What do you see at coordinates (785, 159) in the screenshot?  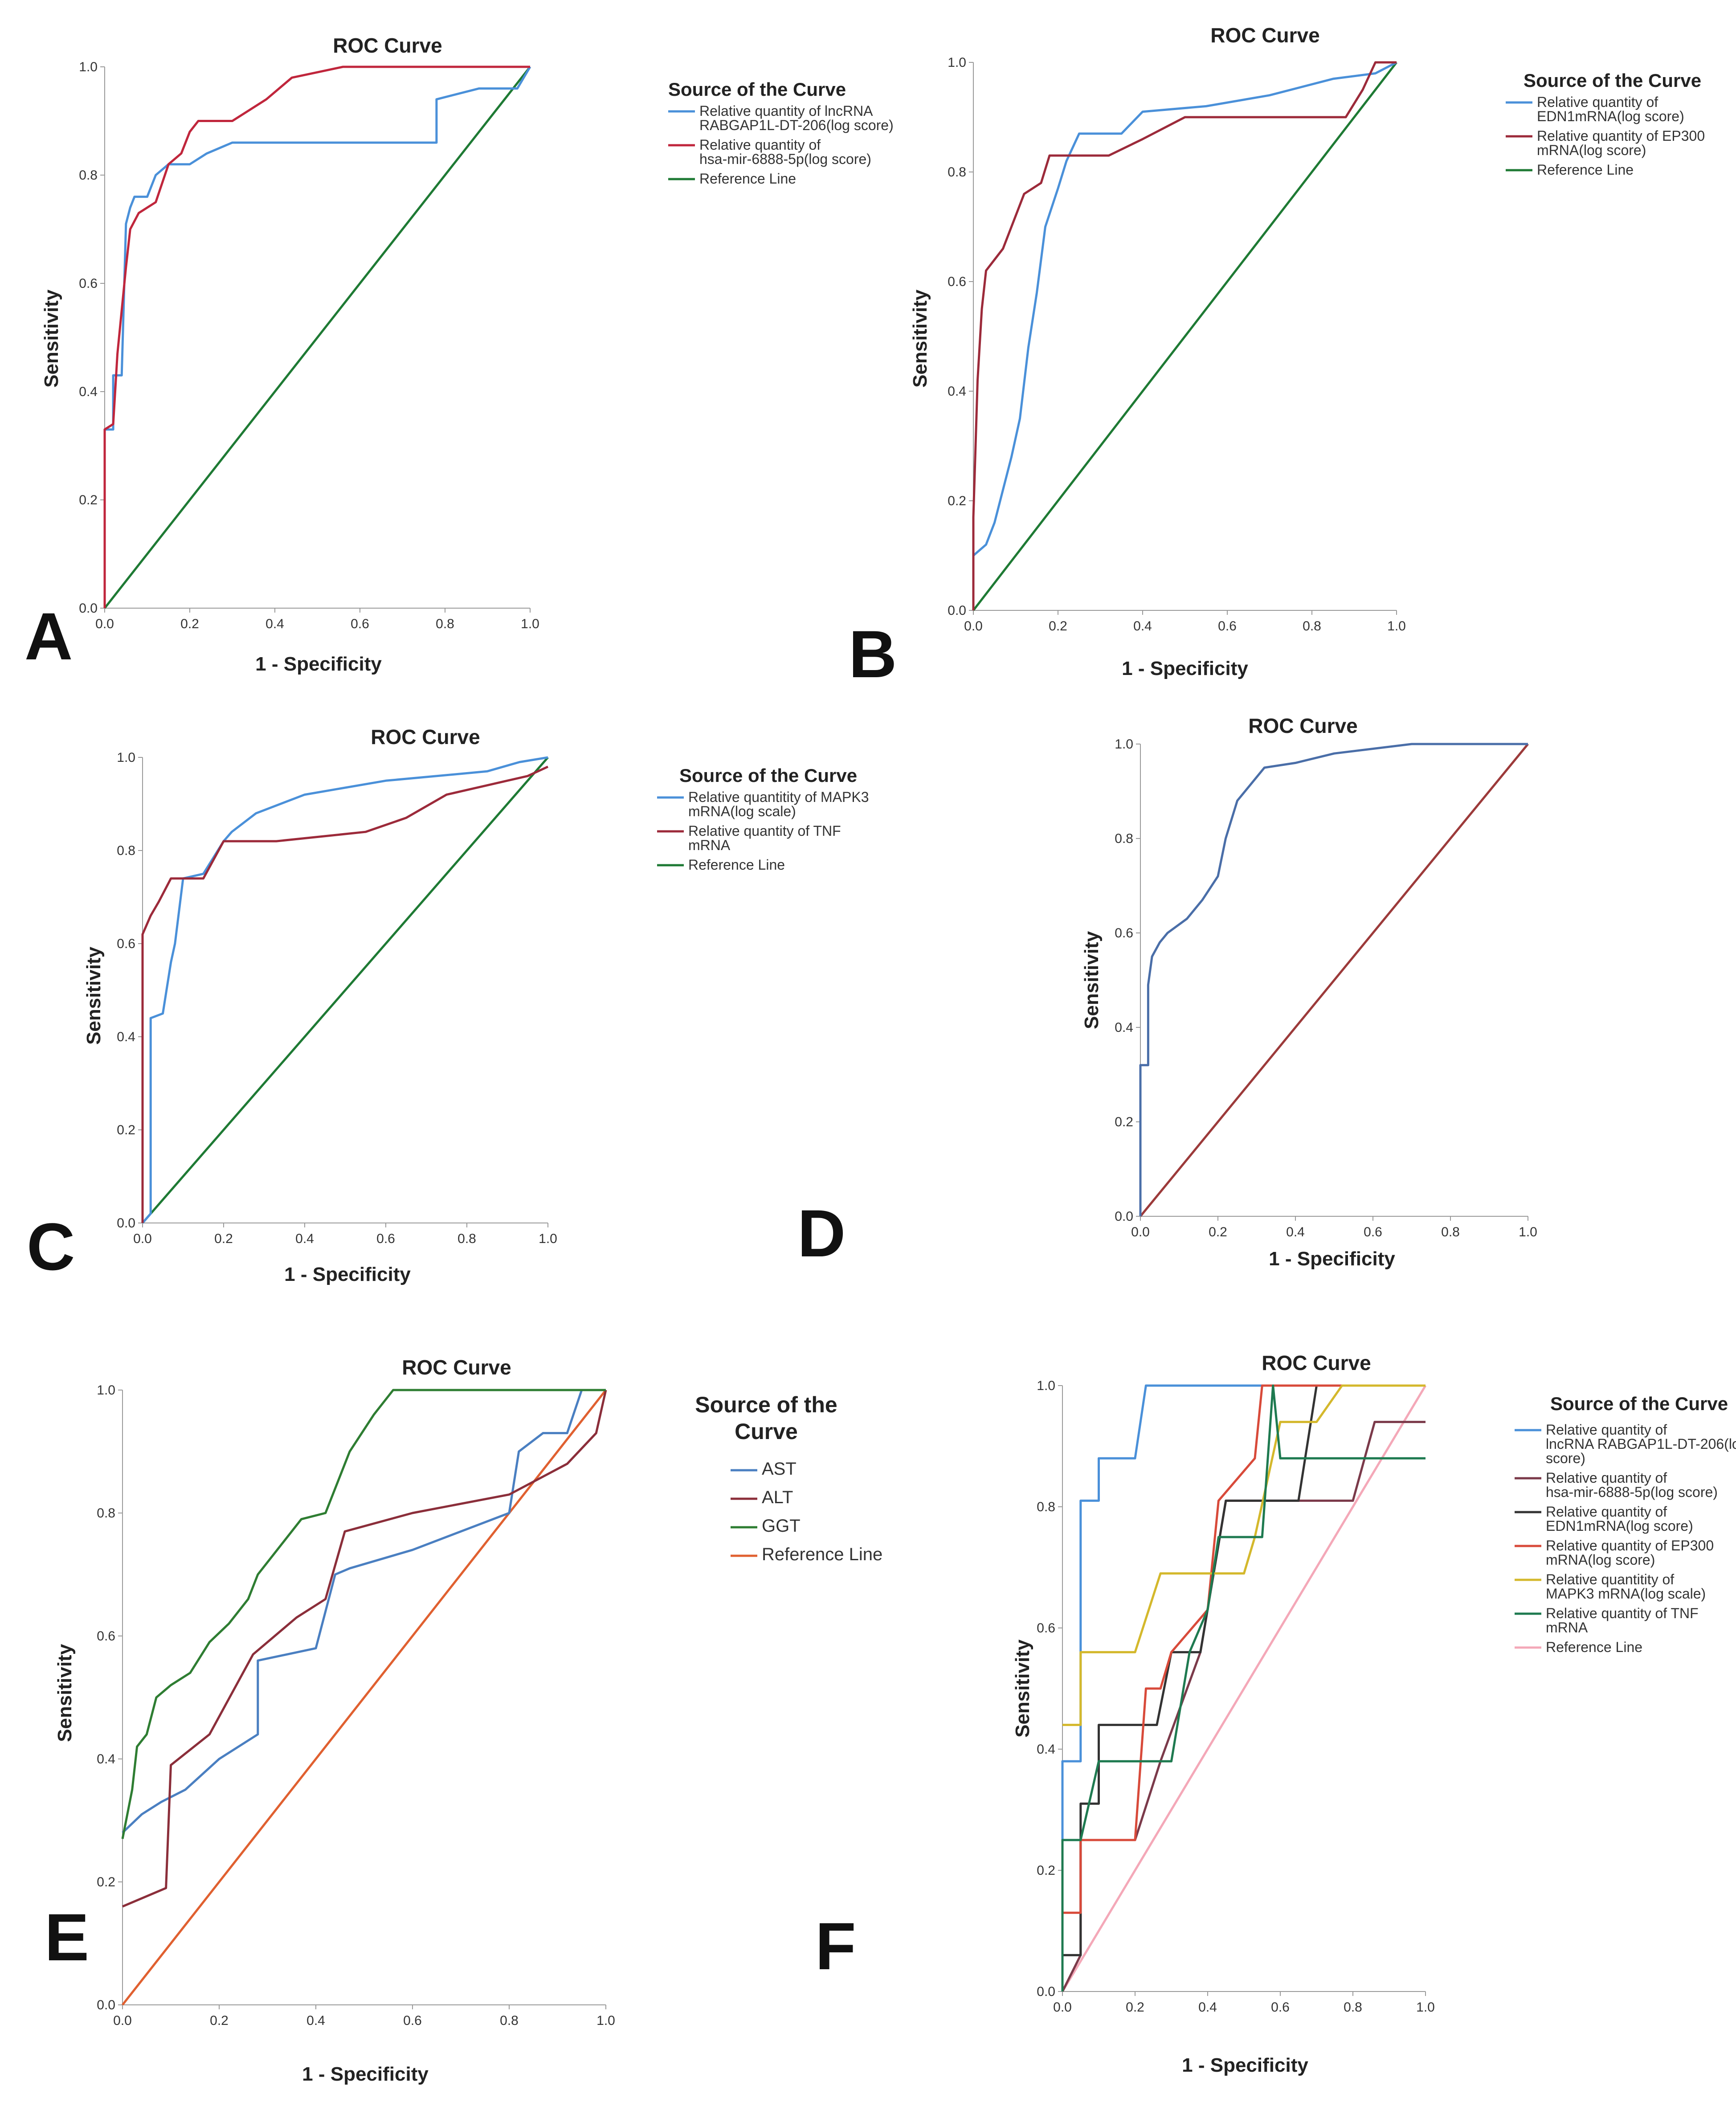 I see `legend-label: hsa-mir-6888-5p(log score)` at bounding box center [785, 159].